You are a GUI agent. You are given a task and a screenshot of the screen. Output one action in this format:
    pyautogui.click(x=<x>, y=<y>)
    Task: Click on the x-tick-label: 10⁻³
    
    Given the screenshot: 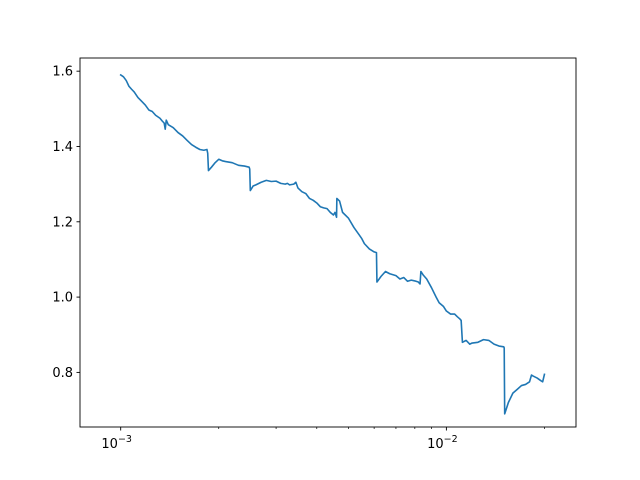 What is the action you would take?
    pyautogui.click(x=116, y=443)
    